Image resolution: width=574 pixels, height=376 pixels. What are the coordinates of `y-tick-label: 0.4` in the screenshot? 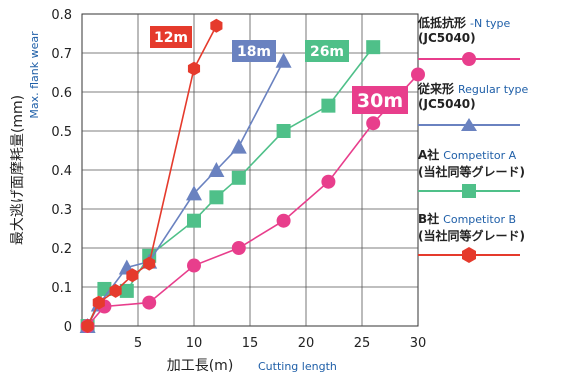 It's located at (61, 171).